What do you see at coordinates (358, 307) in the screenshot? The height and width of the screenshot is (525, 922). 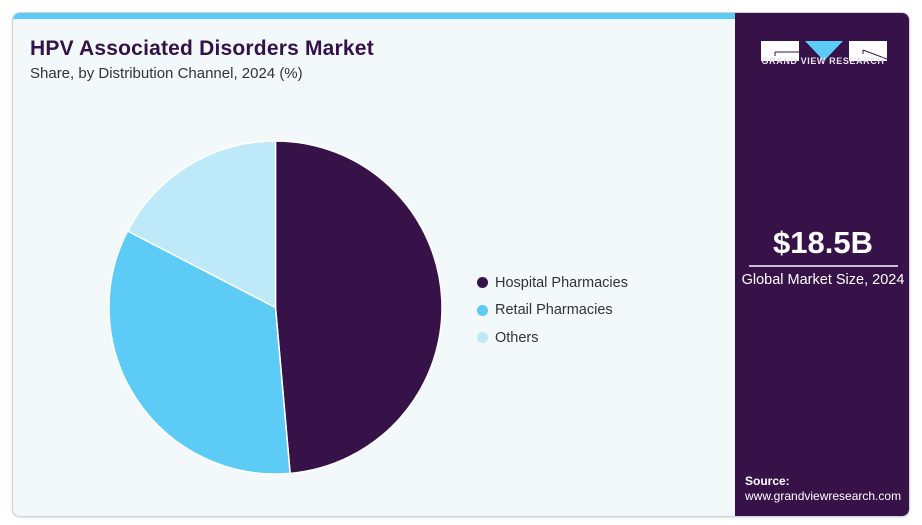 I see `pie-slice-hospital-pharmacies` at bounding box center [358, 307].